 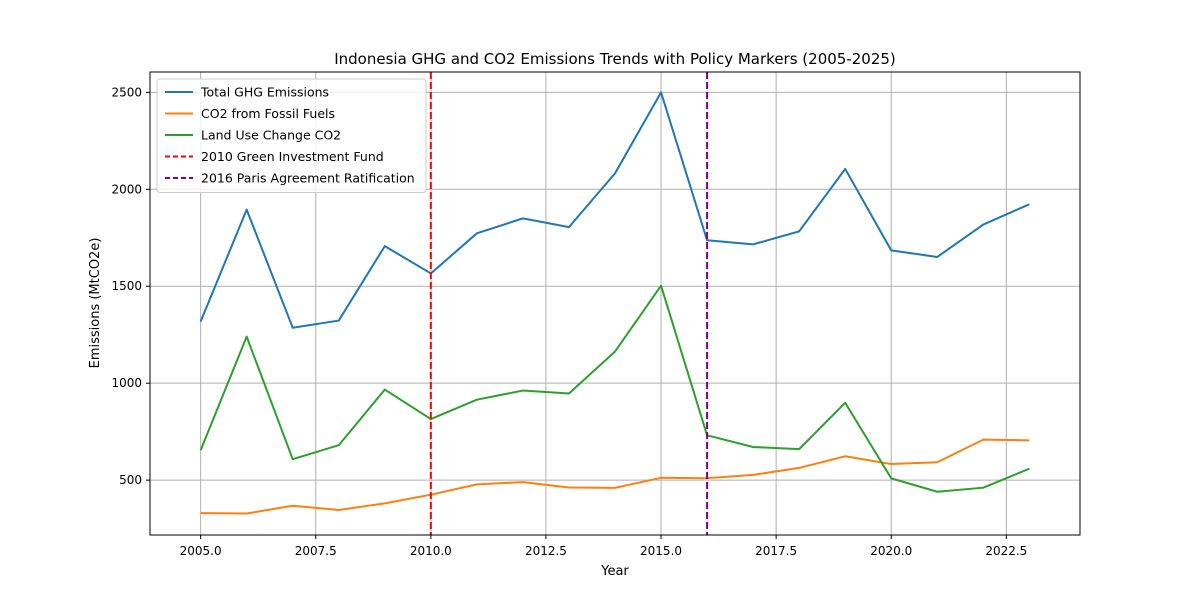 I want to click on x-tick-label: 2017.5, so click(x=776, y=551).